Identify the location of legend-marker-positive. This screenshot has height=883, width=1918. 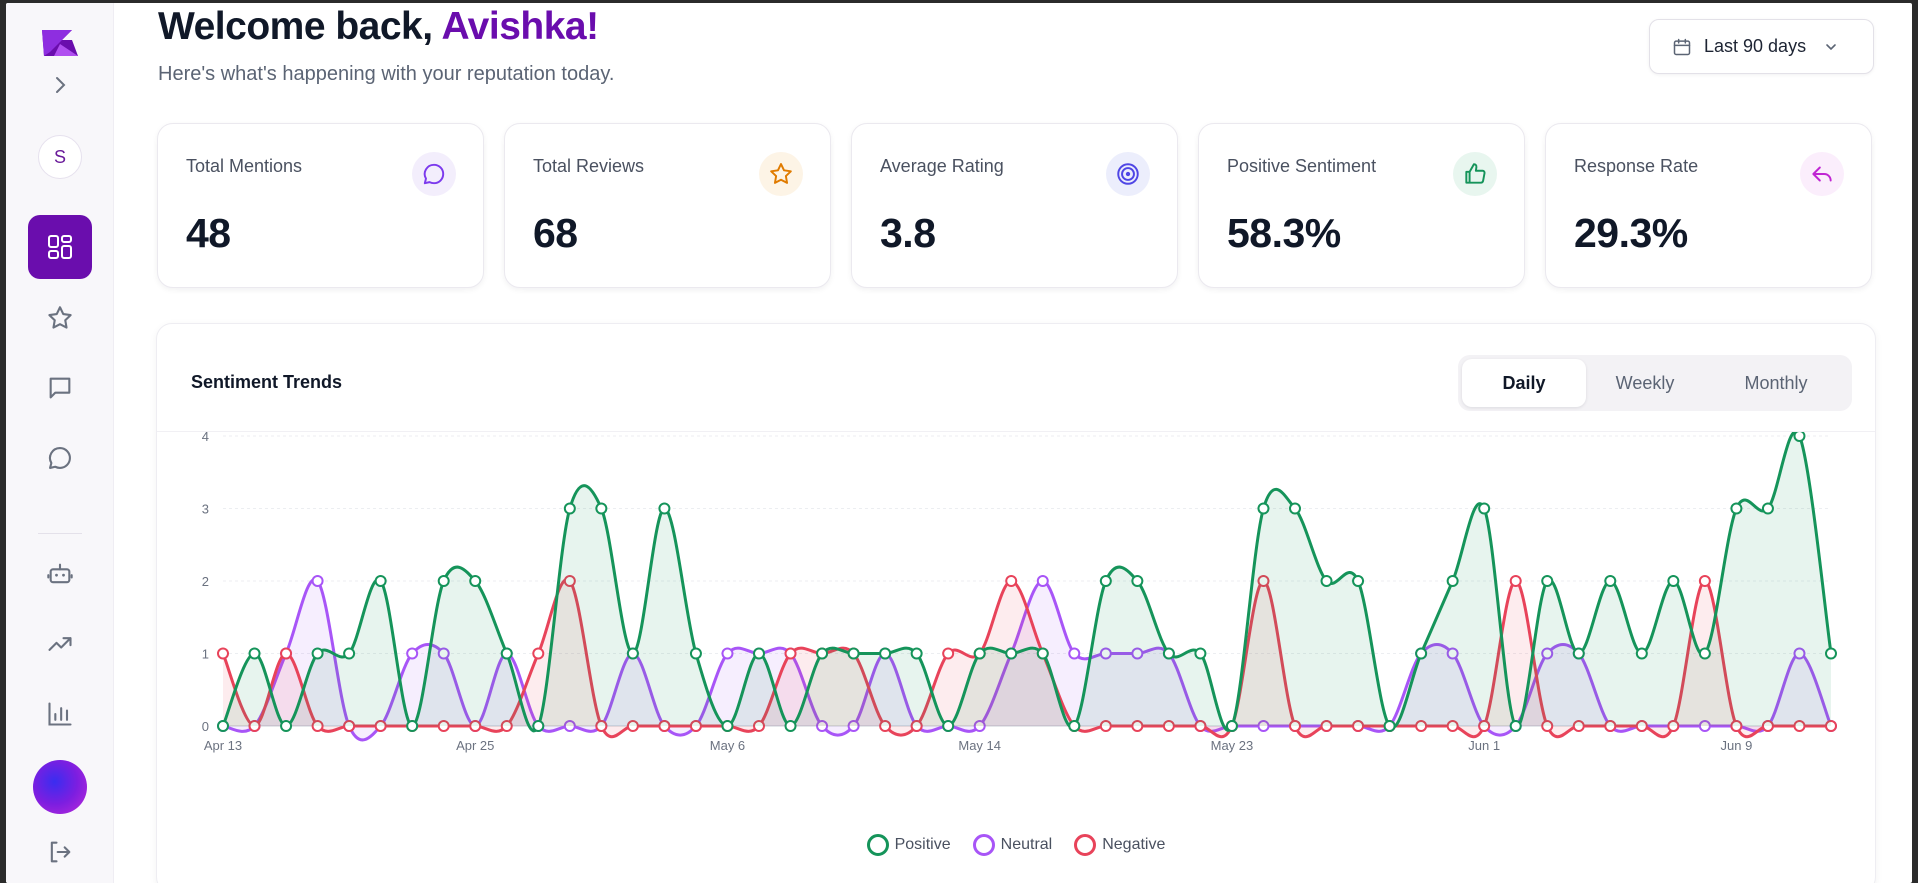
(877, 845).